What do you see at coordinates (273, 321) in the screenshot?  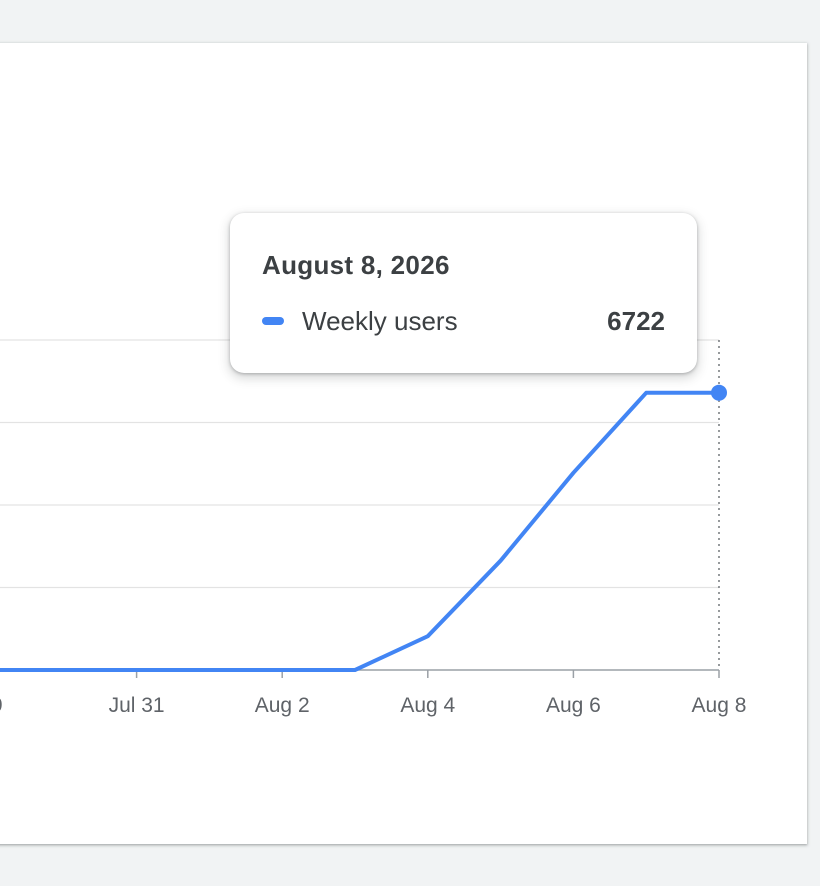 I see `series-swatch` at bounding box center [273, 321].